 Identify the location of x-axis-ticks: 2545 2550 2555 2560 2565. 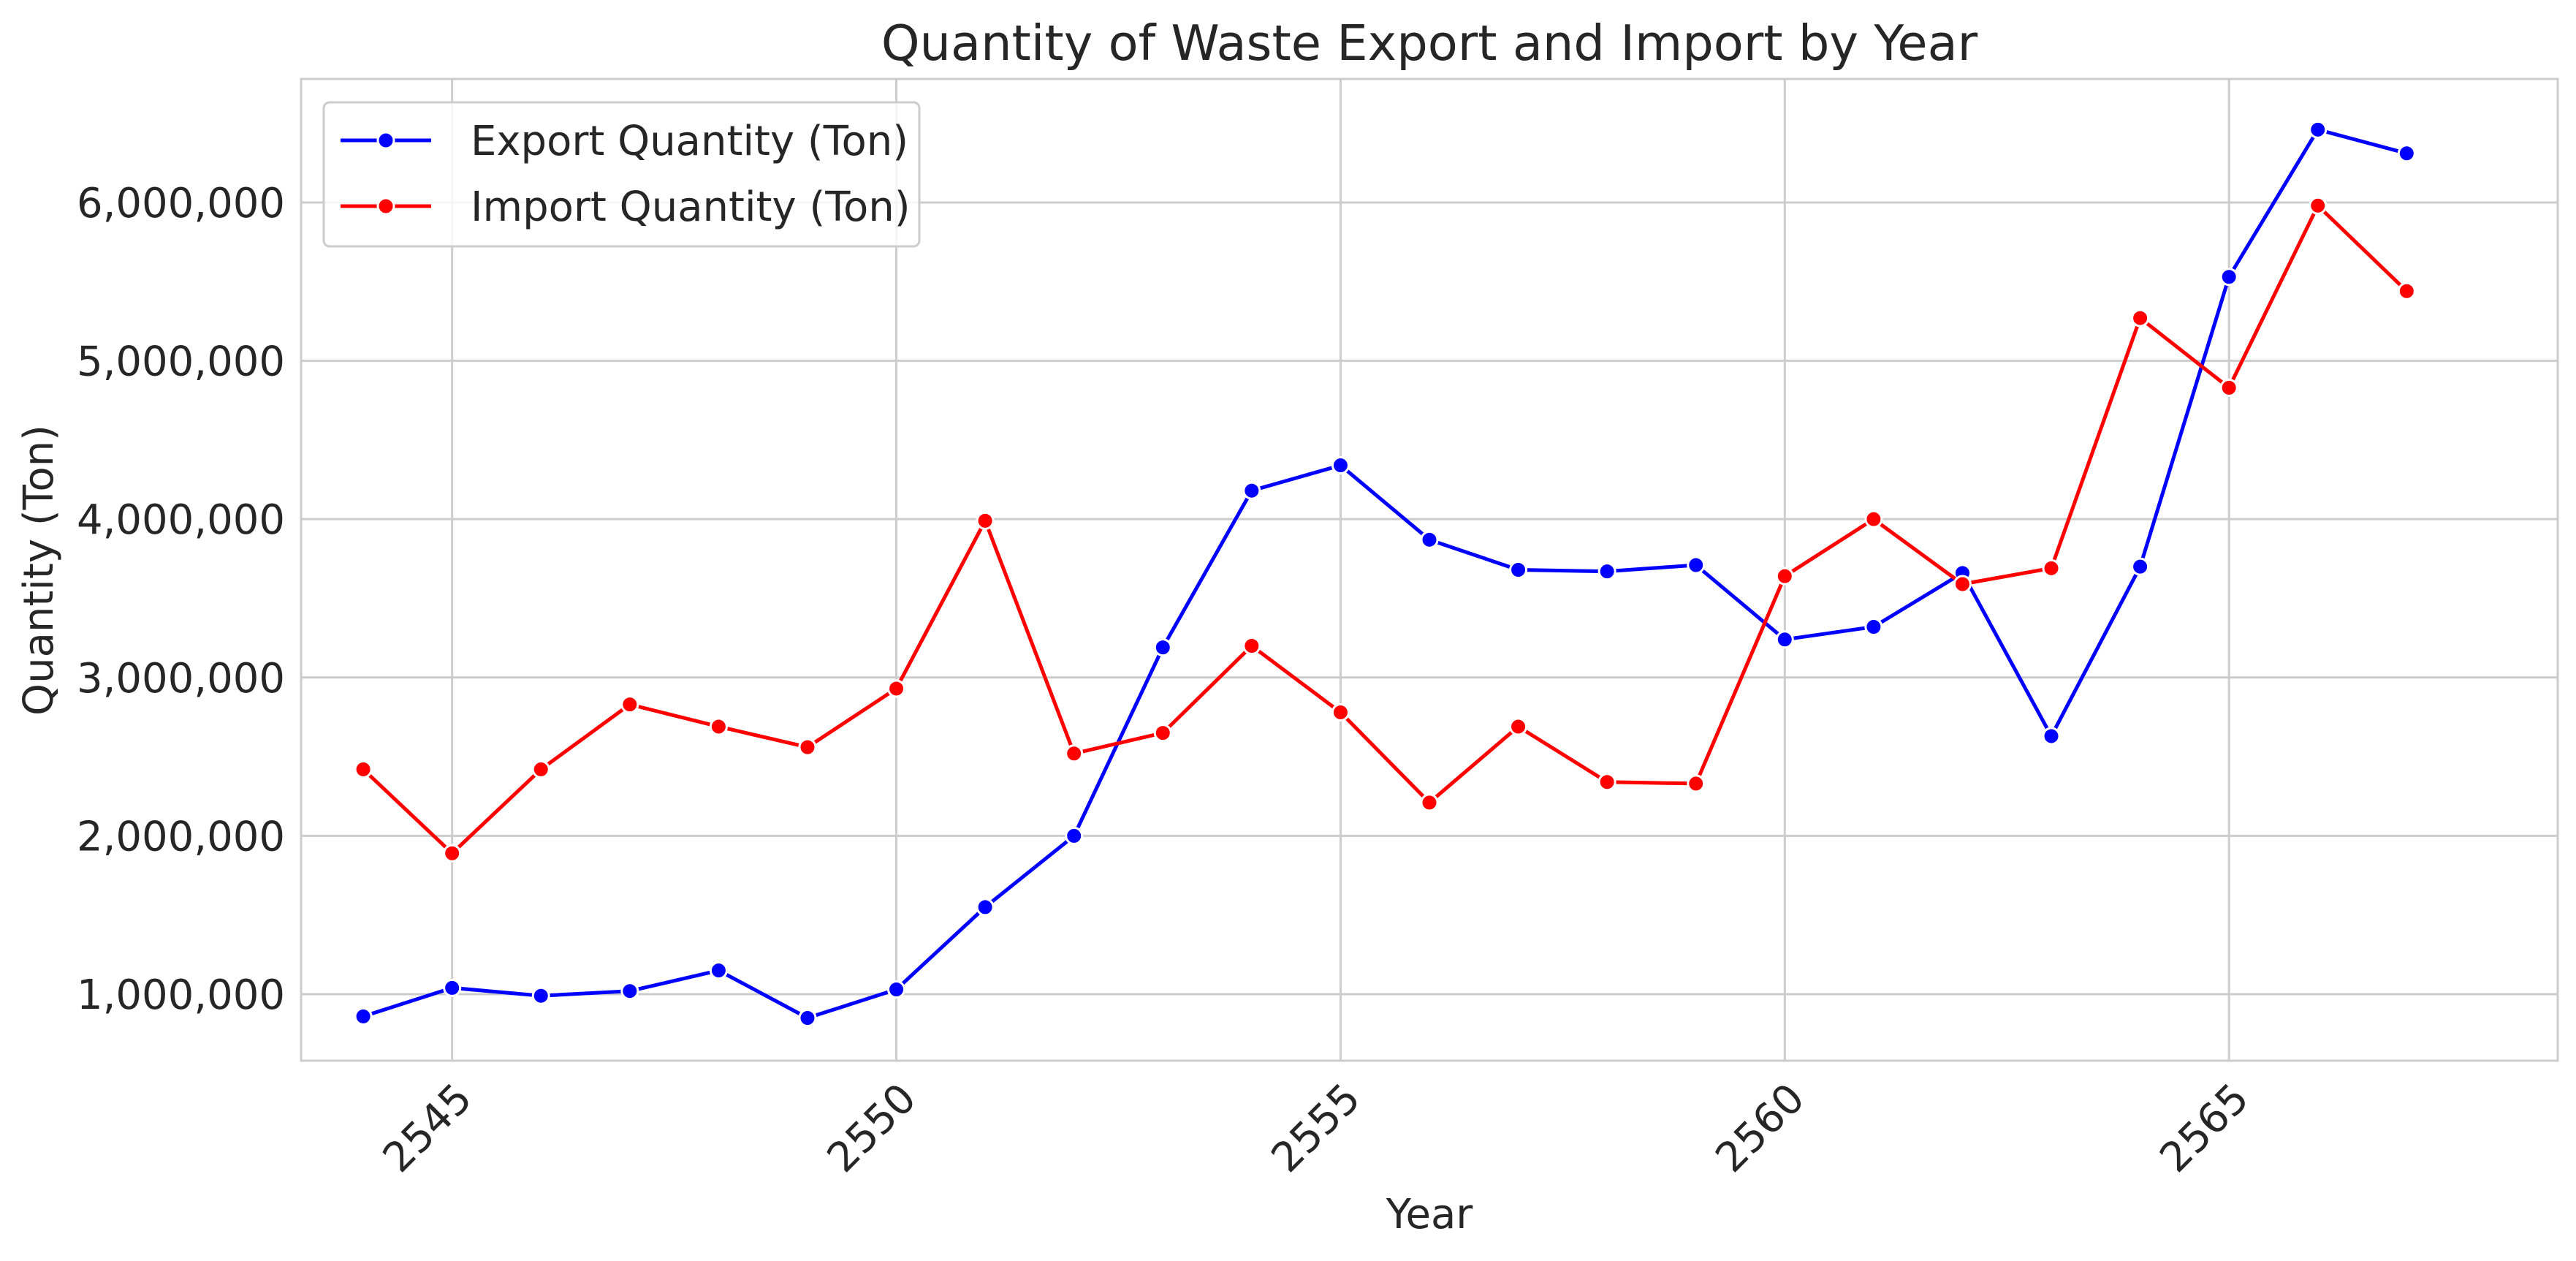
(1316, 1128).